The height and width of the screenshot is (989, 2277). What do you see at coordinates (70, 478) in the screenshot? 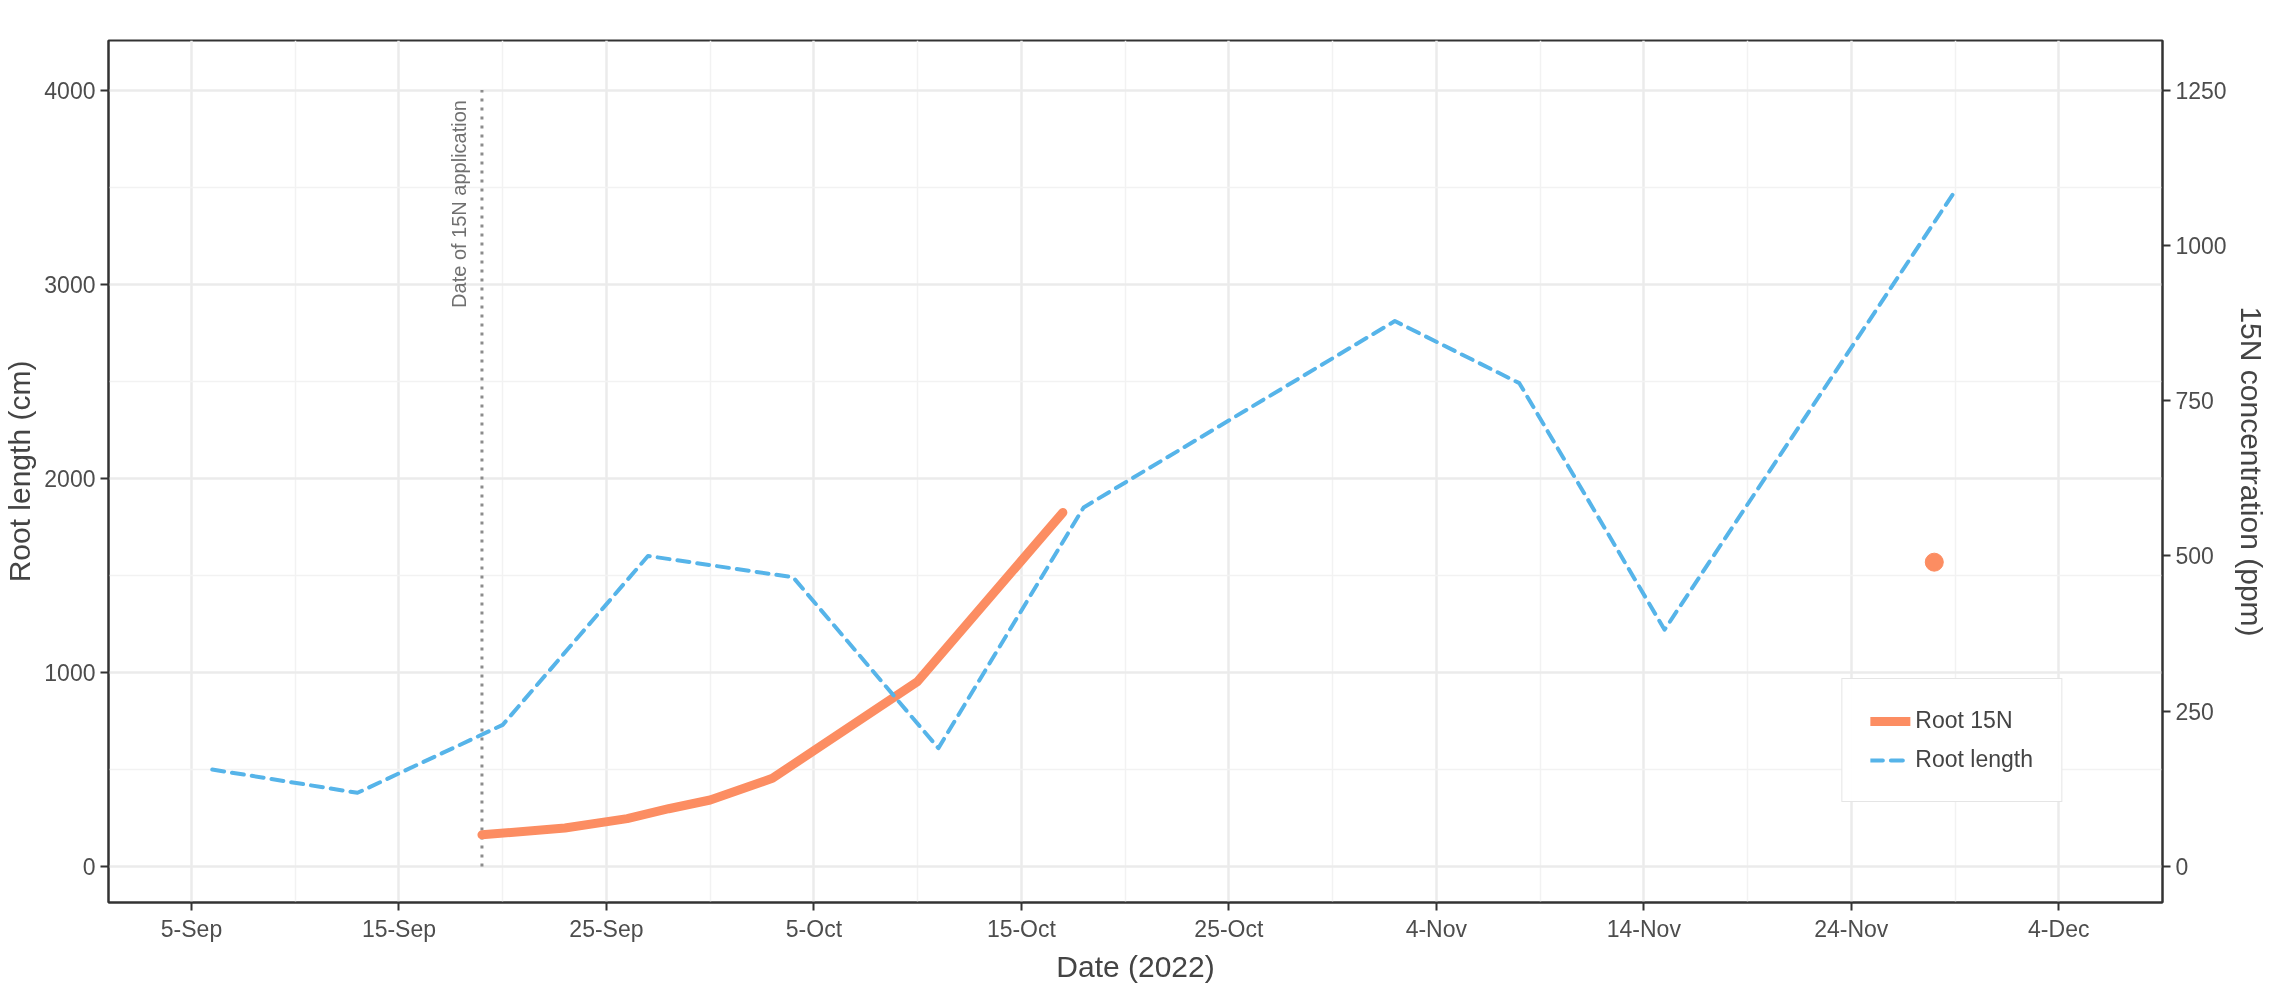
I see `y-tick-label: 2000` at bounding box center [70, 478].